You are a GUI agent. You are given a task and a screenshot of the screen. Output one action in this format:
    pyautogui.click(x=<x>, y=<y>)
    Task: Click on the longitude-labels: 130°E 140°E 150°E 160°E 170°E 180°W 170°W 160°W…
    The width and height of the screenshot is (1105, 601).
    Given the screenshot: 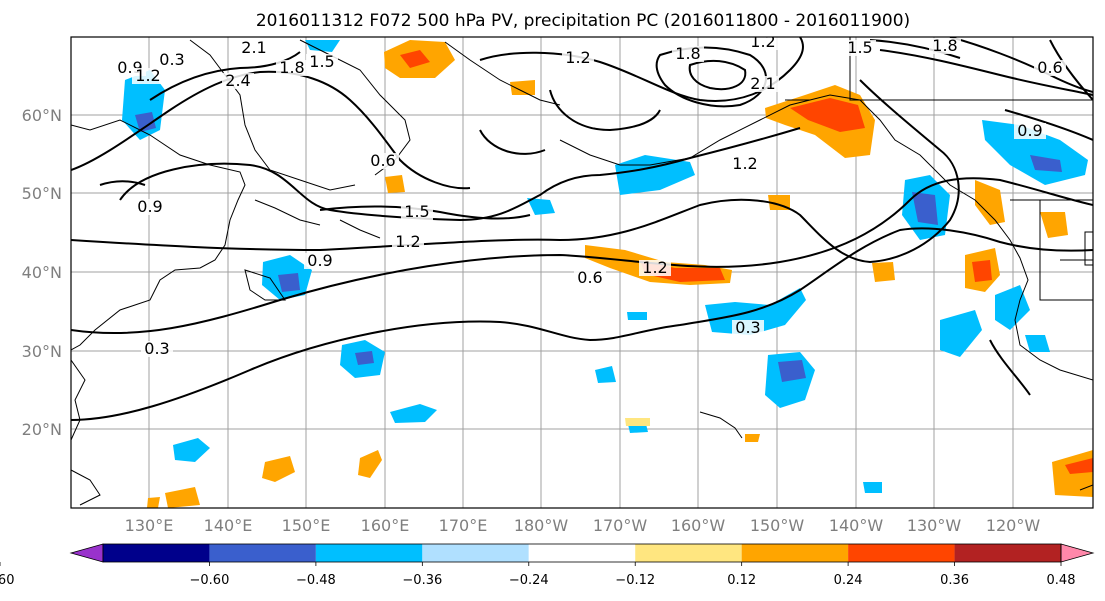 What is the action you would take?
    pyautogui.click(x=583, y=525)
    